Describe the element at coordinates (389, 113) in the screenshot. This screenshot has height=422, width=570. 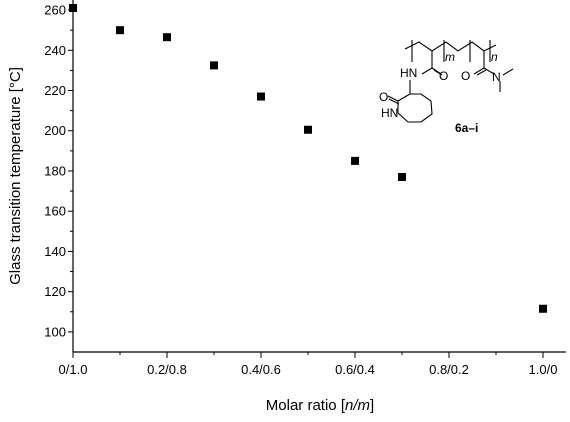
I see `lactam-hn-label: HN` at that location.